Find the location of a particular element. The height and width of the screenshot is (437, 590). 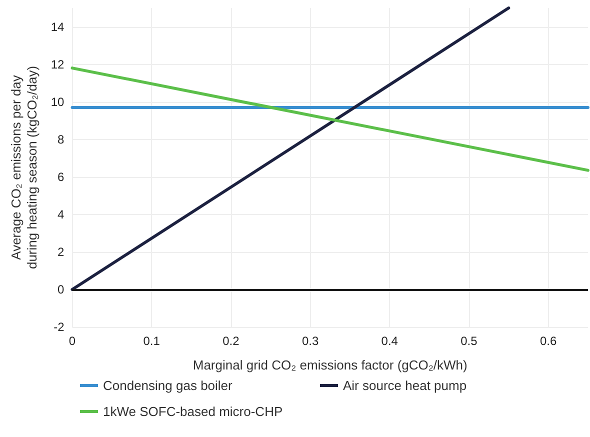

y-tick-label: 6 is located at coordinates (61, 177).